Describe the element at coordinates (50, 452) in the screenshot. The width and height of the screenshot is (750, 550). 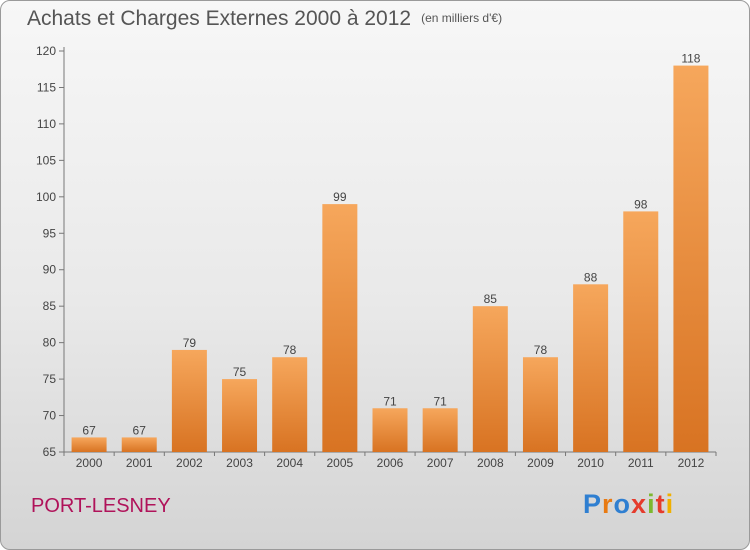
I see `y-tick-label: 65` at that location.